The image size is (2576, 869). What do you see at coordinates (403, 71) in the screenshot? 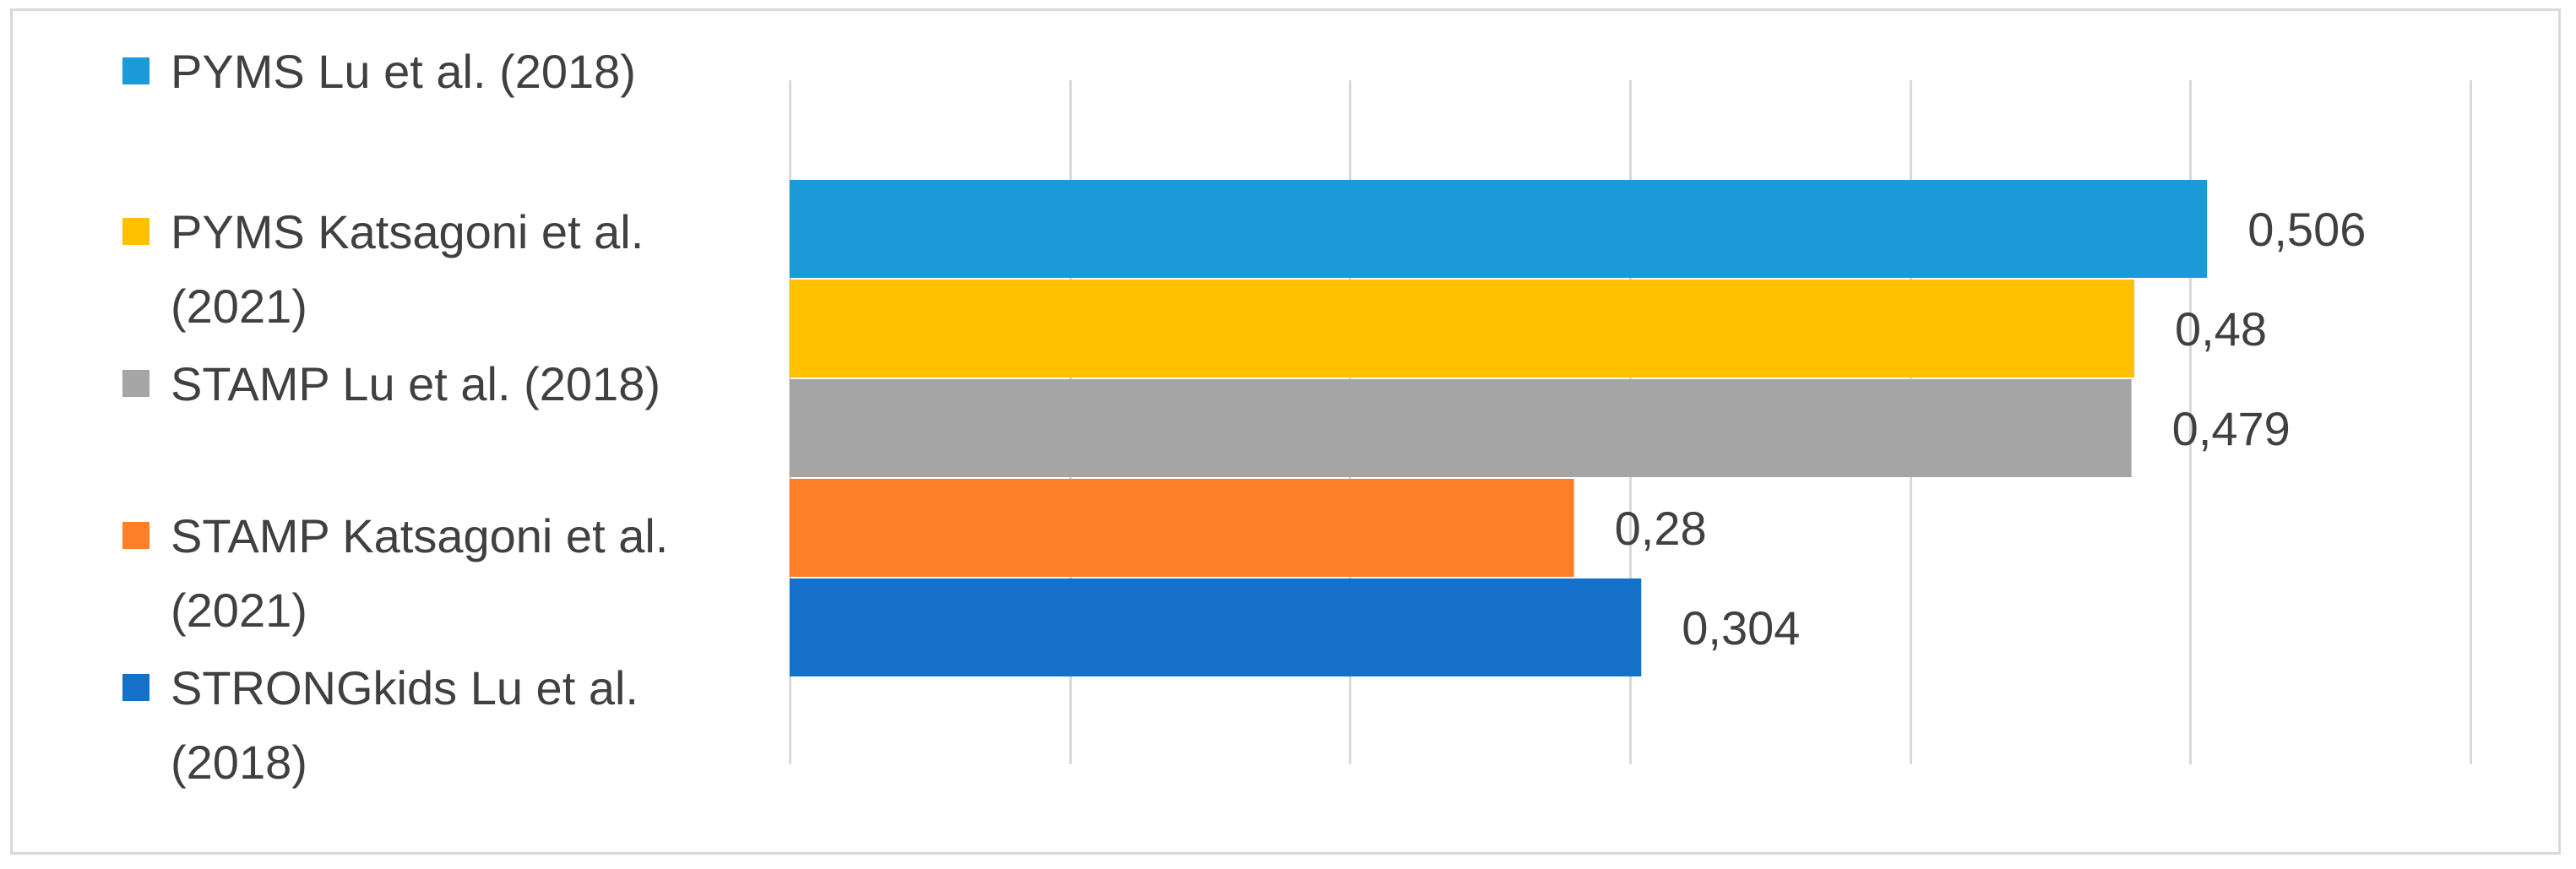
I see `legend-label: PYMS Lu et al. (2018)` at bounding box center [403, 71].